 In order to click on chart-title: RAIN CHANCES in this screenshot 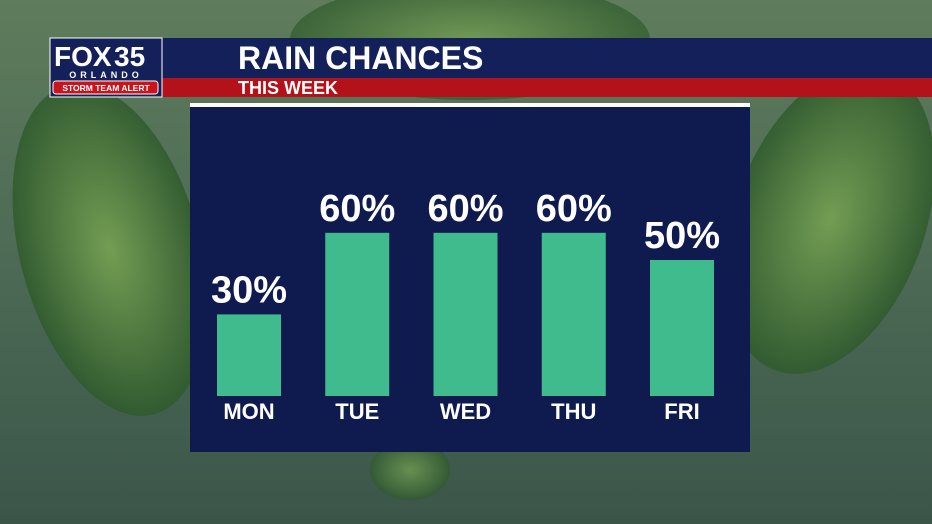, I will do `click(360, 58)`.